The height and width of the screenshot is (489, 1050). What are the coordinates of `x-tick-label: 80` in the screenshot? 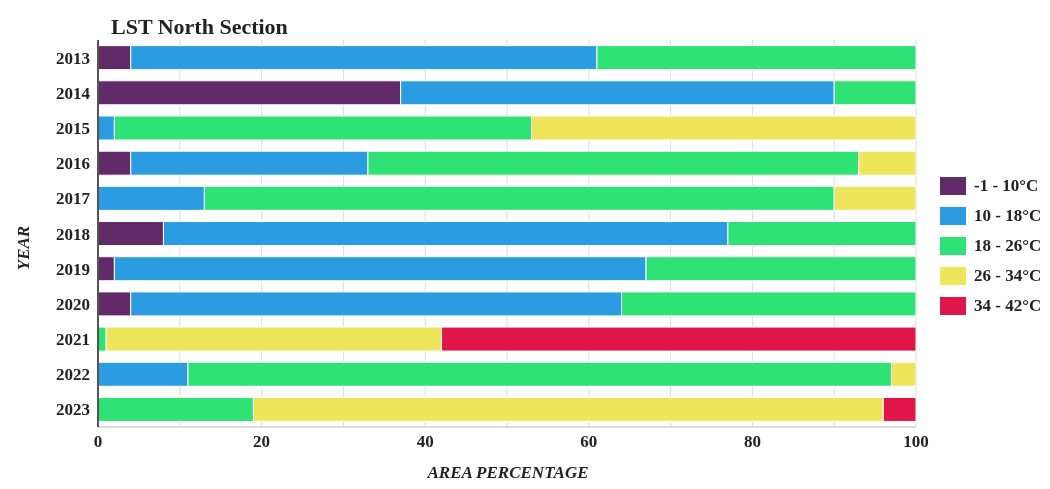 It's located at (752, 442).